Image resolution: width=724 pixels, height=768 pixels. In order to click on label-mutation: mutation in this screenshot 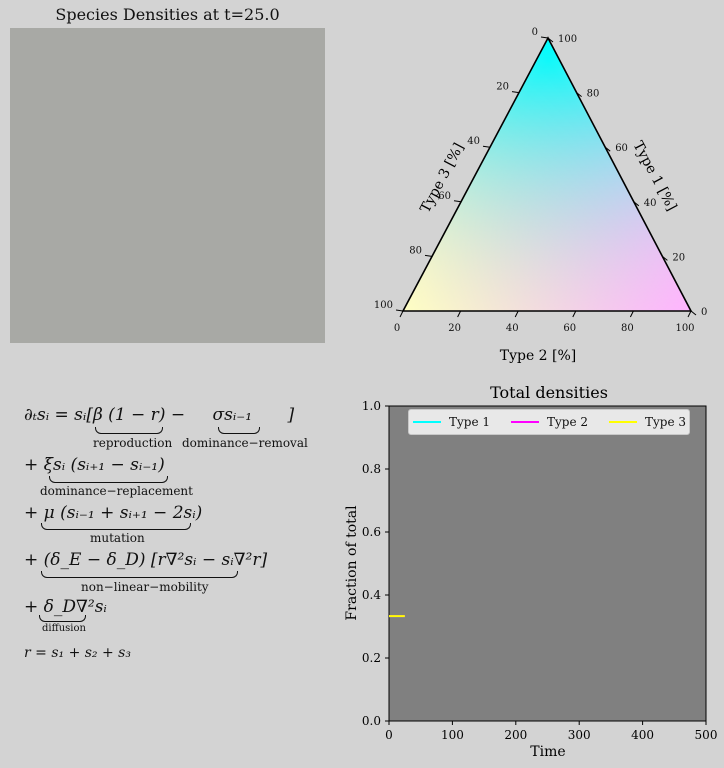, I will do `click(117, 538)`.